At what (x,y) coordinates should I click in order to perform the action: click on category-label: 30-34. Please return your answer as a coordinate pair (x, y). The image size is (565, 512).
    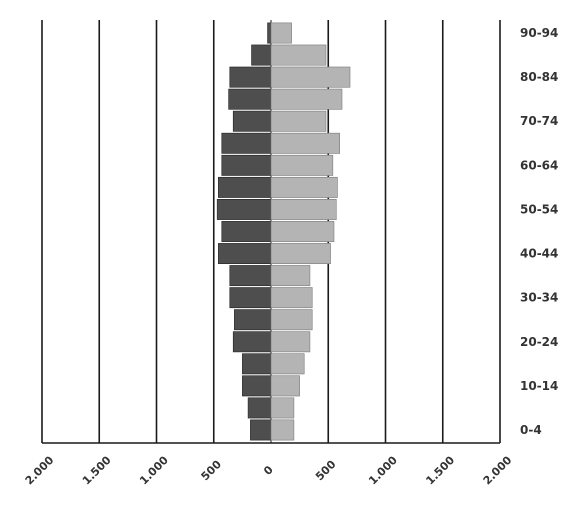
    Looking at the image, I should click on (539, 298).